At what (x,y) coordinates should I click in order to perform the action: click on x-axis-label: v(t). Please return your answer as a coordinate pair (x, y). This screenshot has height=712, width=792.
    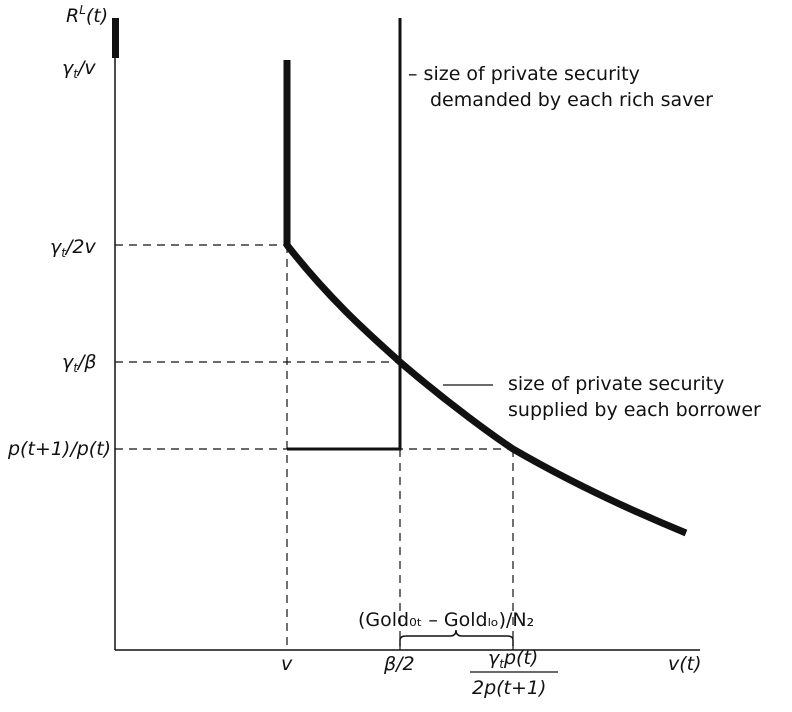
    Looking at the image, I should click on (685, 664).